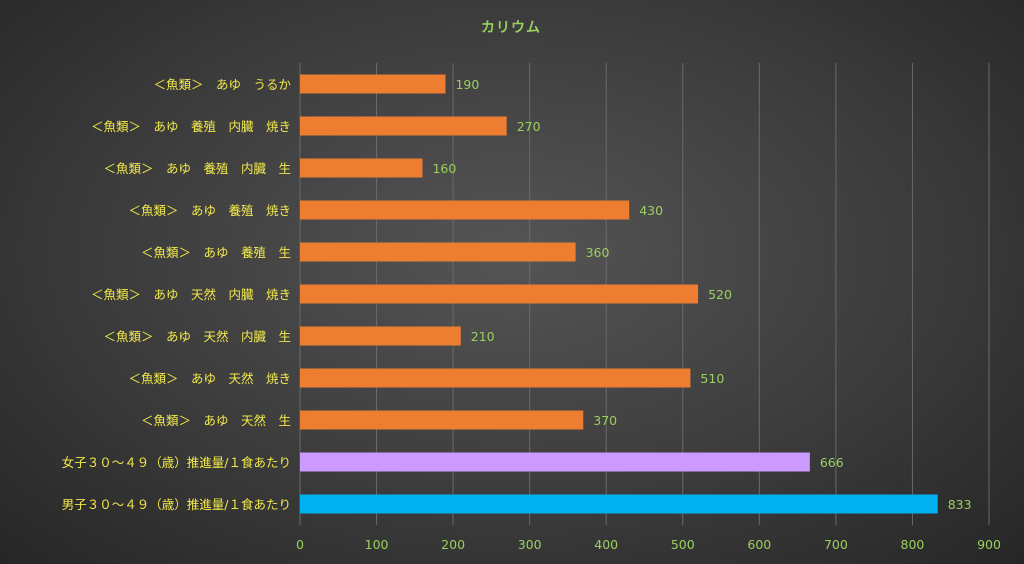 The width and height of the screenshot is (1024, 564). I want to click on x-tick-label: 300, so click(530, 544).